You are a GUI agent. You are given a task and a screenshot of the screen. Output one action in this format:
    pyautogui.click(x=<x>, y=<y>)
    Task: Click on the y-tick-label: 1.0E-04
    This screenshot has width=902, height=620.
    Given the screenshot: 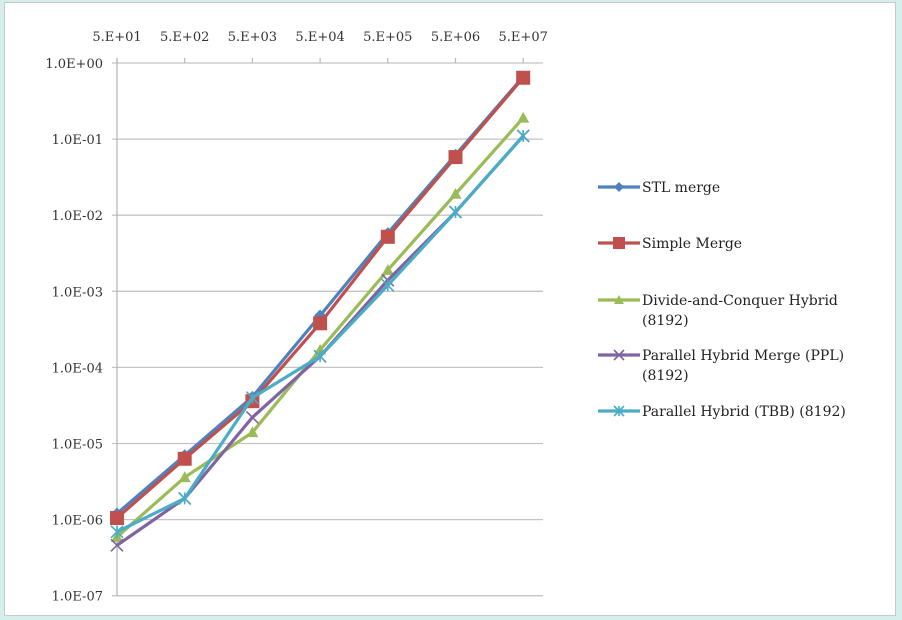 What is the action you would take?
    pyautogui.click(x=77, y=368)
    